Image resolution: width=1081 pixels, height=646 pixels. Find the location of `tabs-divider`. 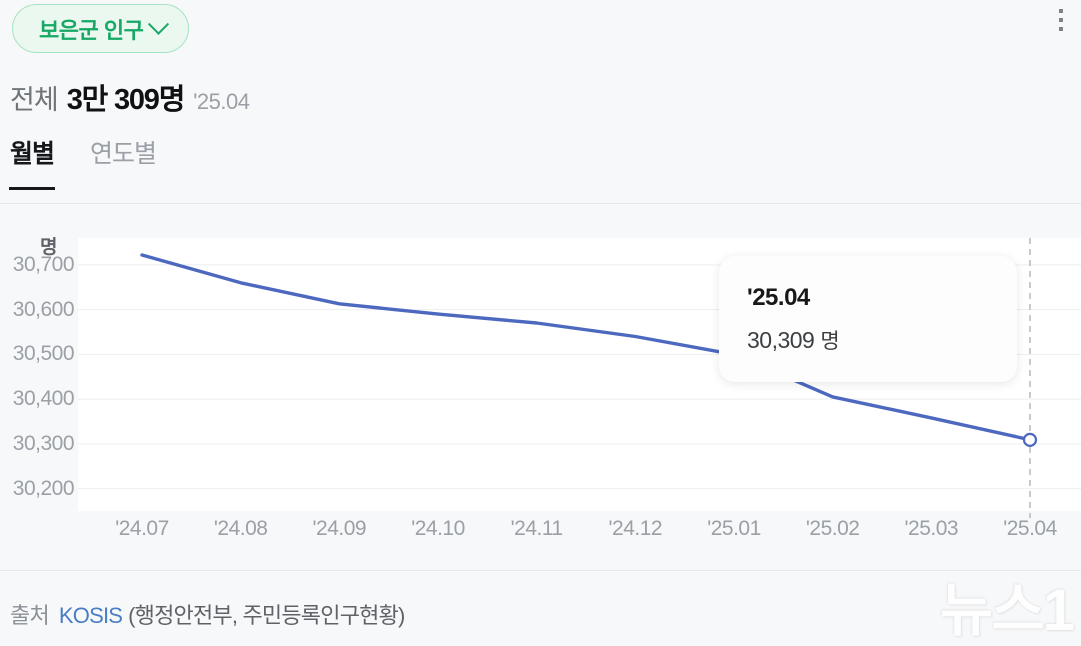

tabs-divider is located at coordinates (540, 203).